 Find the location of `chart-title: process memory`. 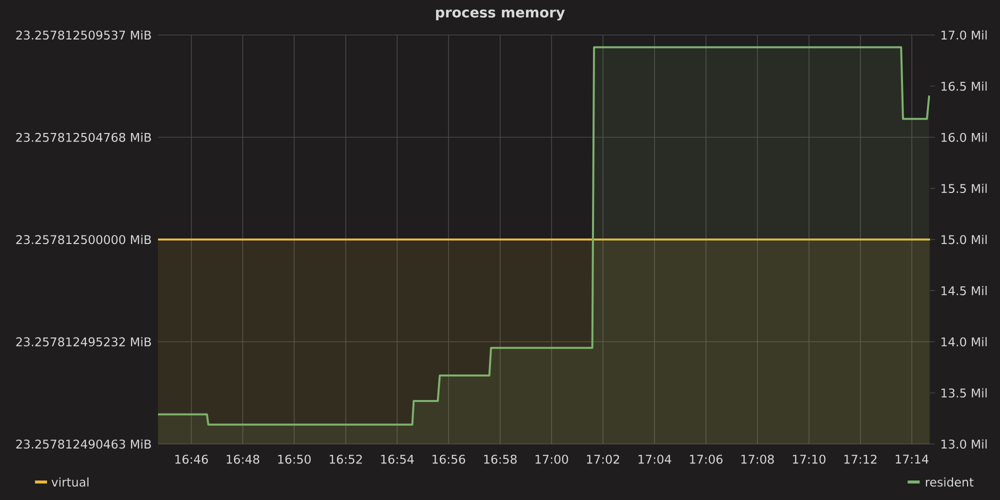

chart-title: process memory is located at coordinates (500, 15).